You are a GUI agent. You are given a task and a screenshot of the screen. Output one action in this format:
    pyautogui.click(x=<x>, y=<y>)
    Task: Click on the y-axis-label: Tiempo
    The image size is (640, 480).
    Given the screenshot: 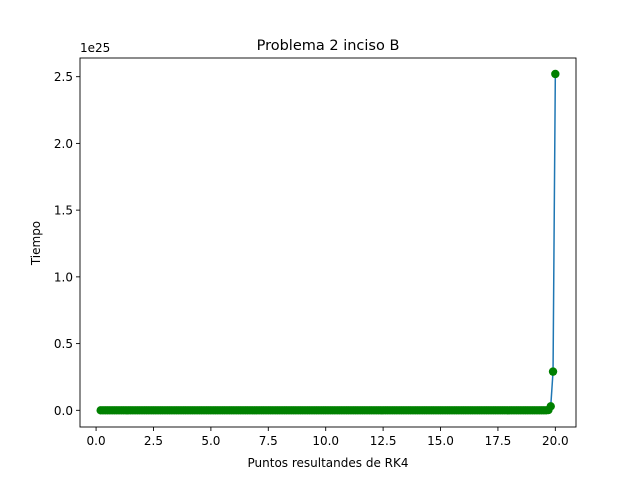 What is the action you would take?
    pyautogui.click(x=36, y=243)
    